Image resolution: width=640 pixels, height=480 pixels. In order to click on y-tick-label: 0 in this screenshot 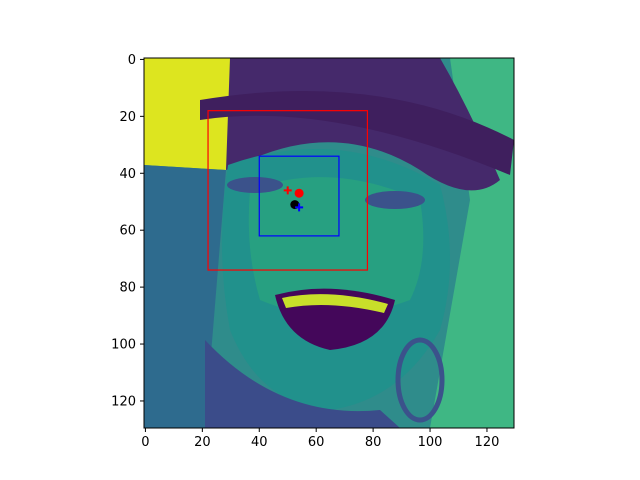, I will do `click(132, 60)`.